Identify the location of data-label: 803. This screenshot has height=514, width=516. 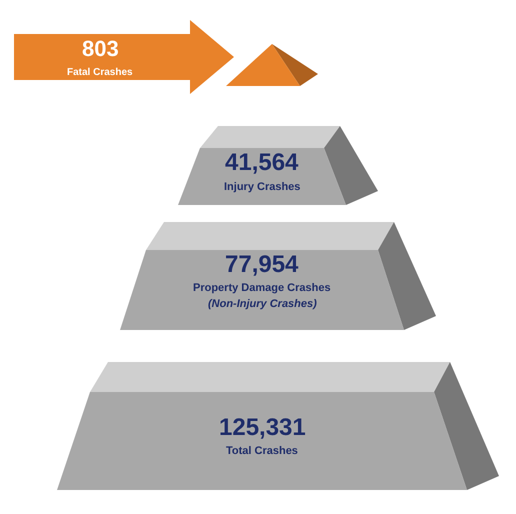
(100, 48).